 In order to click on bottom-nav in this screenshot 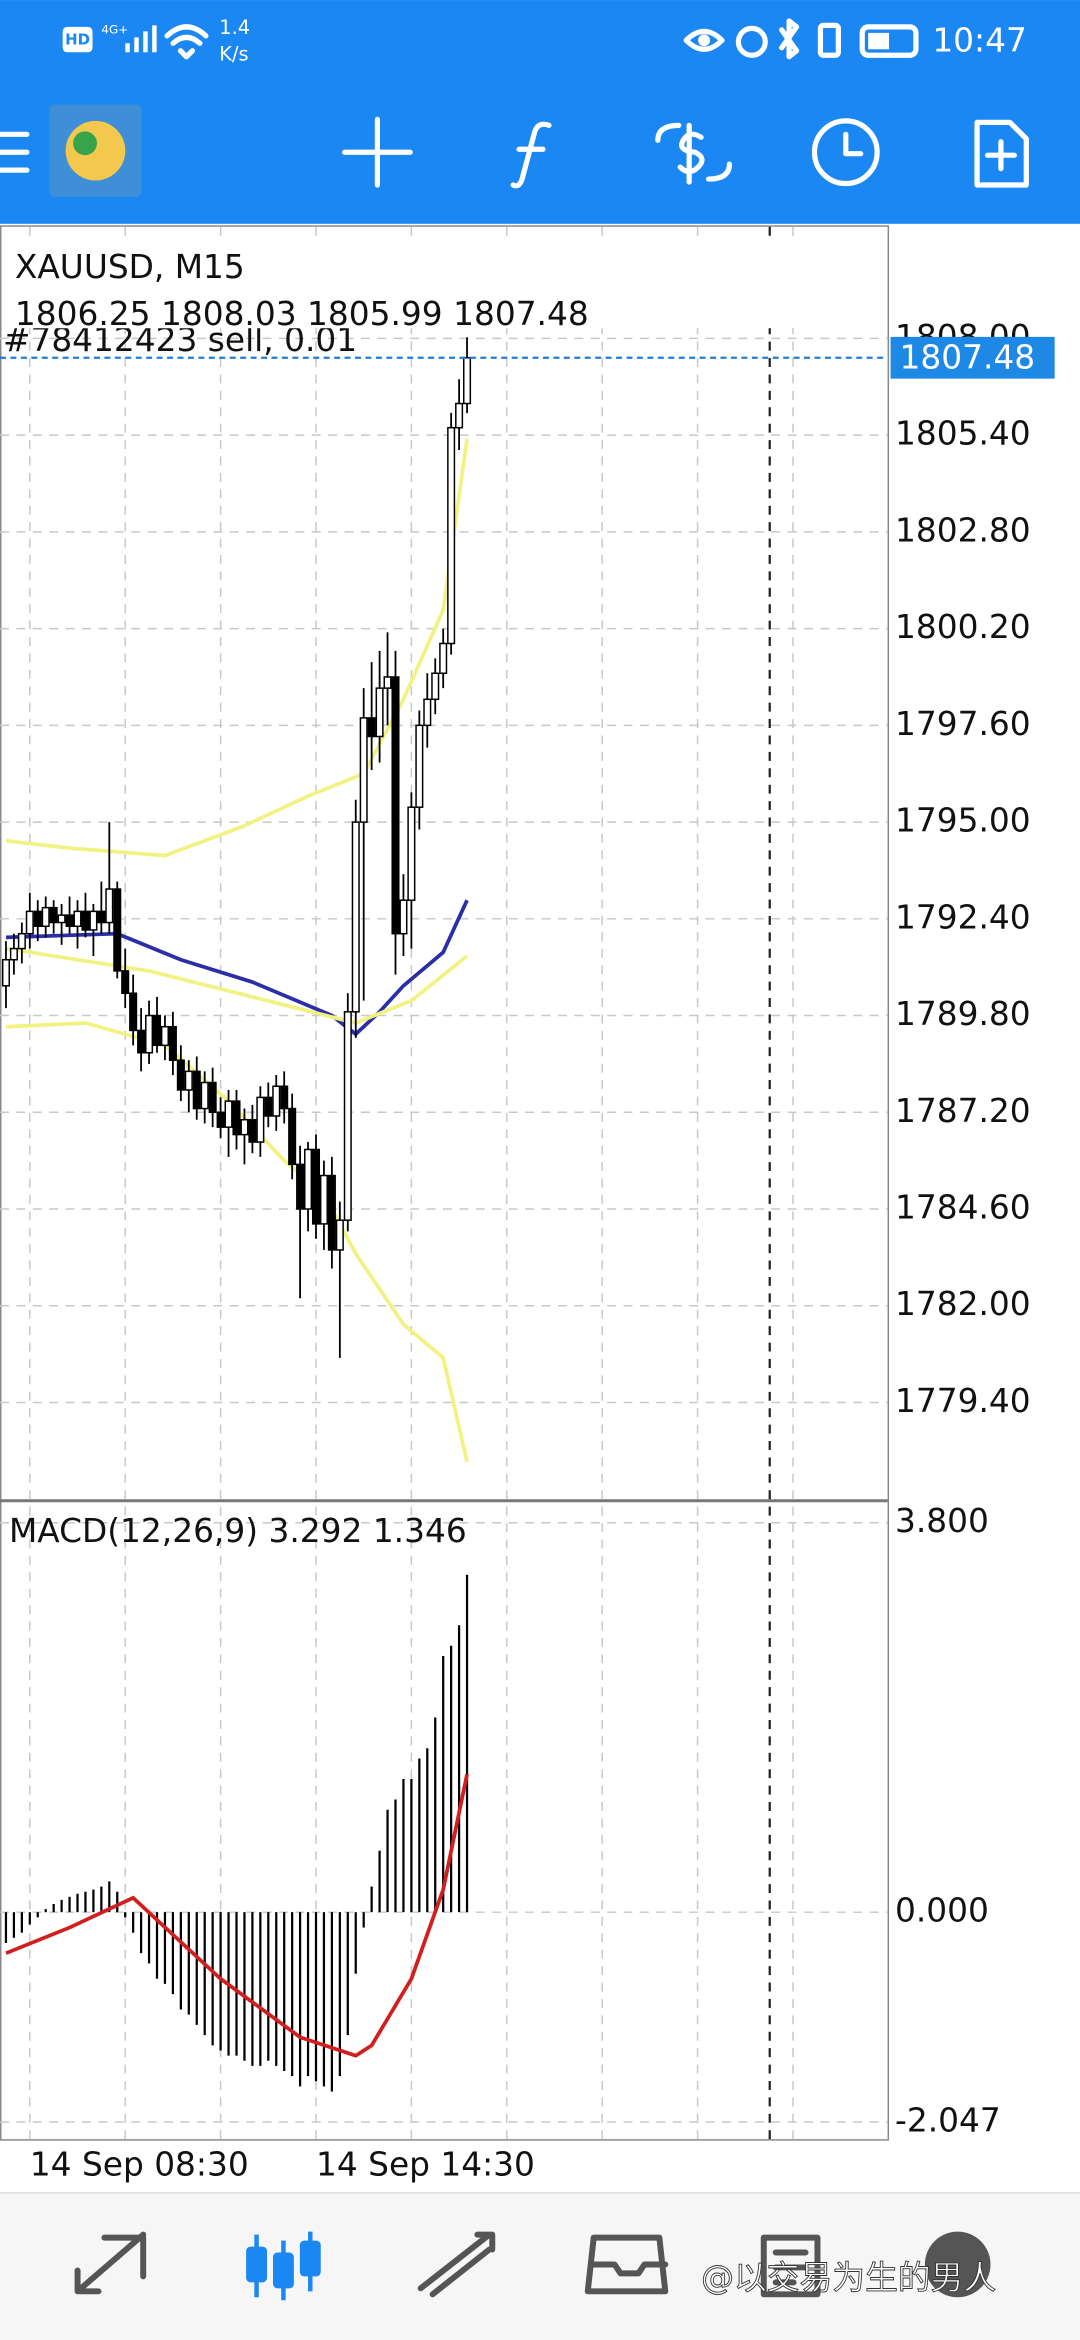, I will do `click(540, 2266)`.